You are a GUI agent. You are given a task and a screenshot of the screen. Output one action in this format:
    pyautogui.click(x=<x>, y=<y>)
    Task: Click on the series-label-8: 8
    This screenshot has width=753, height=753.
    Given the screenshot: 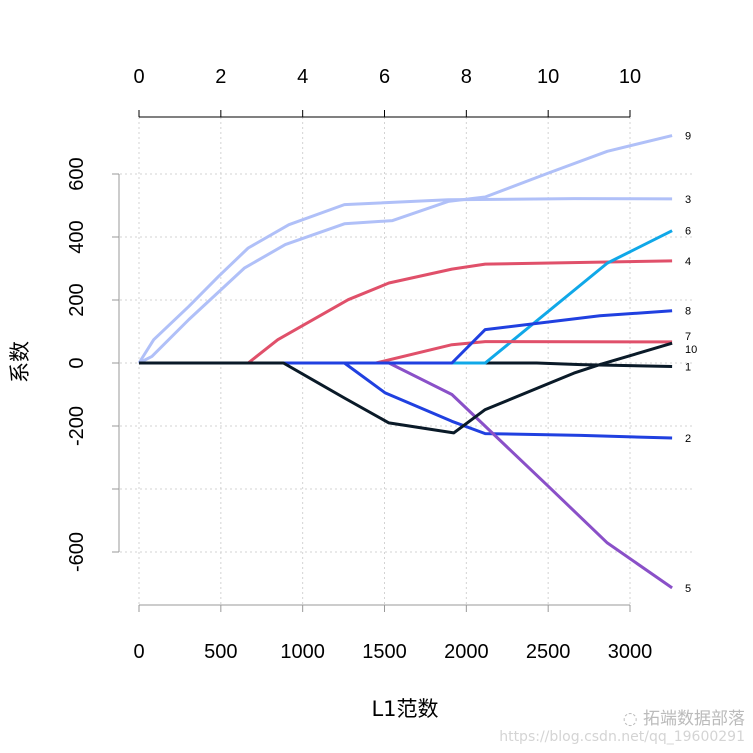 What is the action you would take?
    pyautogui.click(x=688, y=312)
    